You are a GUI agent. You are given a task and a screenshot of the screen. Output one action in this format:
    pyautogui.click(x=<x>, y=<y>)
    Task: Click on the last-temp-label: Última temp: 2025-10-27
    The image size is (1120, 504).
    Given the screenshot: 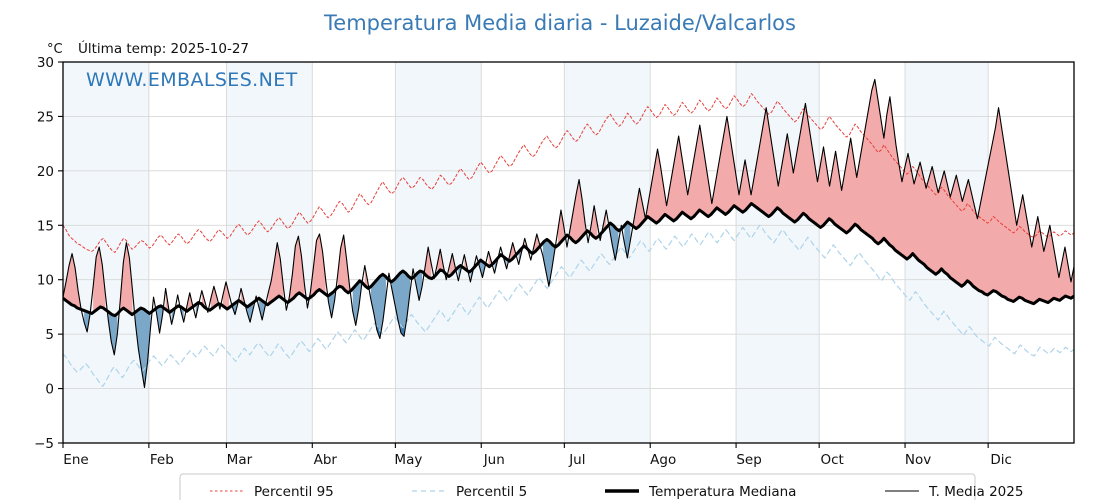 What is the action you would take?
    pyautogui.click(x=163, y=48)
    